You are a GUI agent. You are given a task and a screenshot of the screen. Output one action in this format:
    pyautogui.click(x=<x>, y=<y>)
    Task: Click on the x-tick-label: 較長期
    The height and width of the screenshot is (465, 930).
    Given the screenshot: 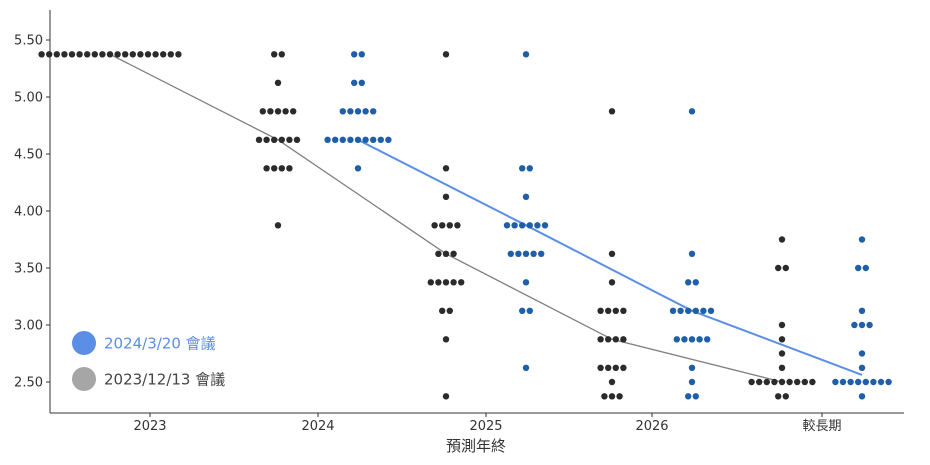 What is the action you would take?
    pyautogui.click(x=821, y=426)
    